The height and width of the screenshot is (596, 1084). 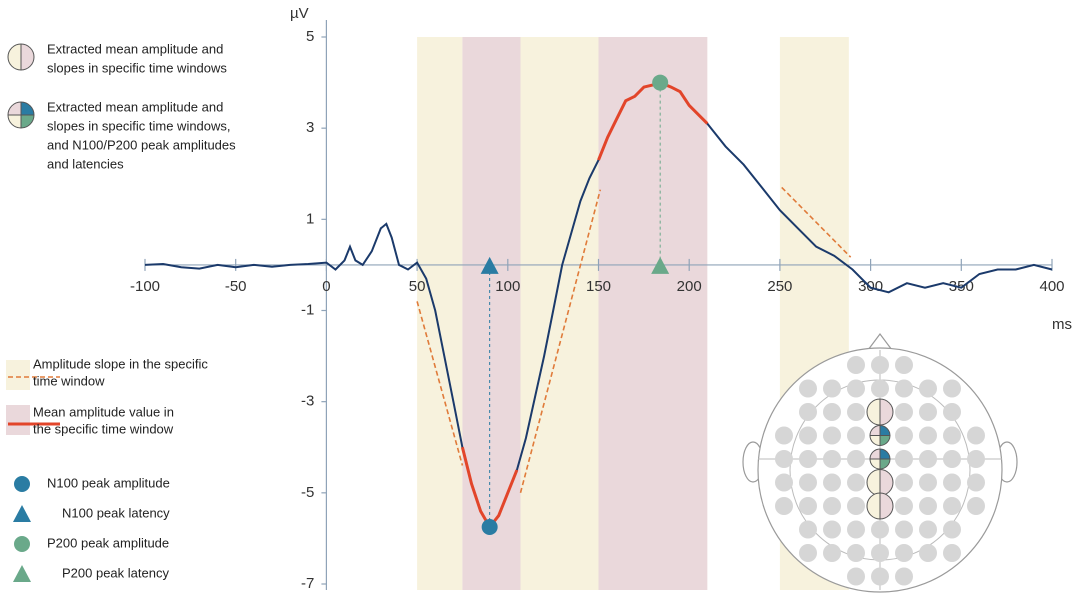 What do you see at coordinates (116, 512) in the screenshot?
I see `legend-label: N100 peak latency` at bounding box center [116, 512].